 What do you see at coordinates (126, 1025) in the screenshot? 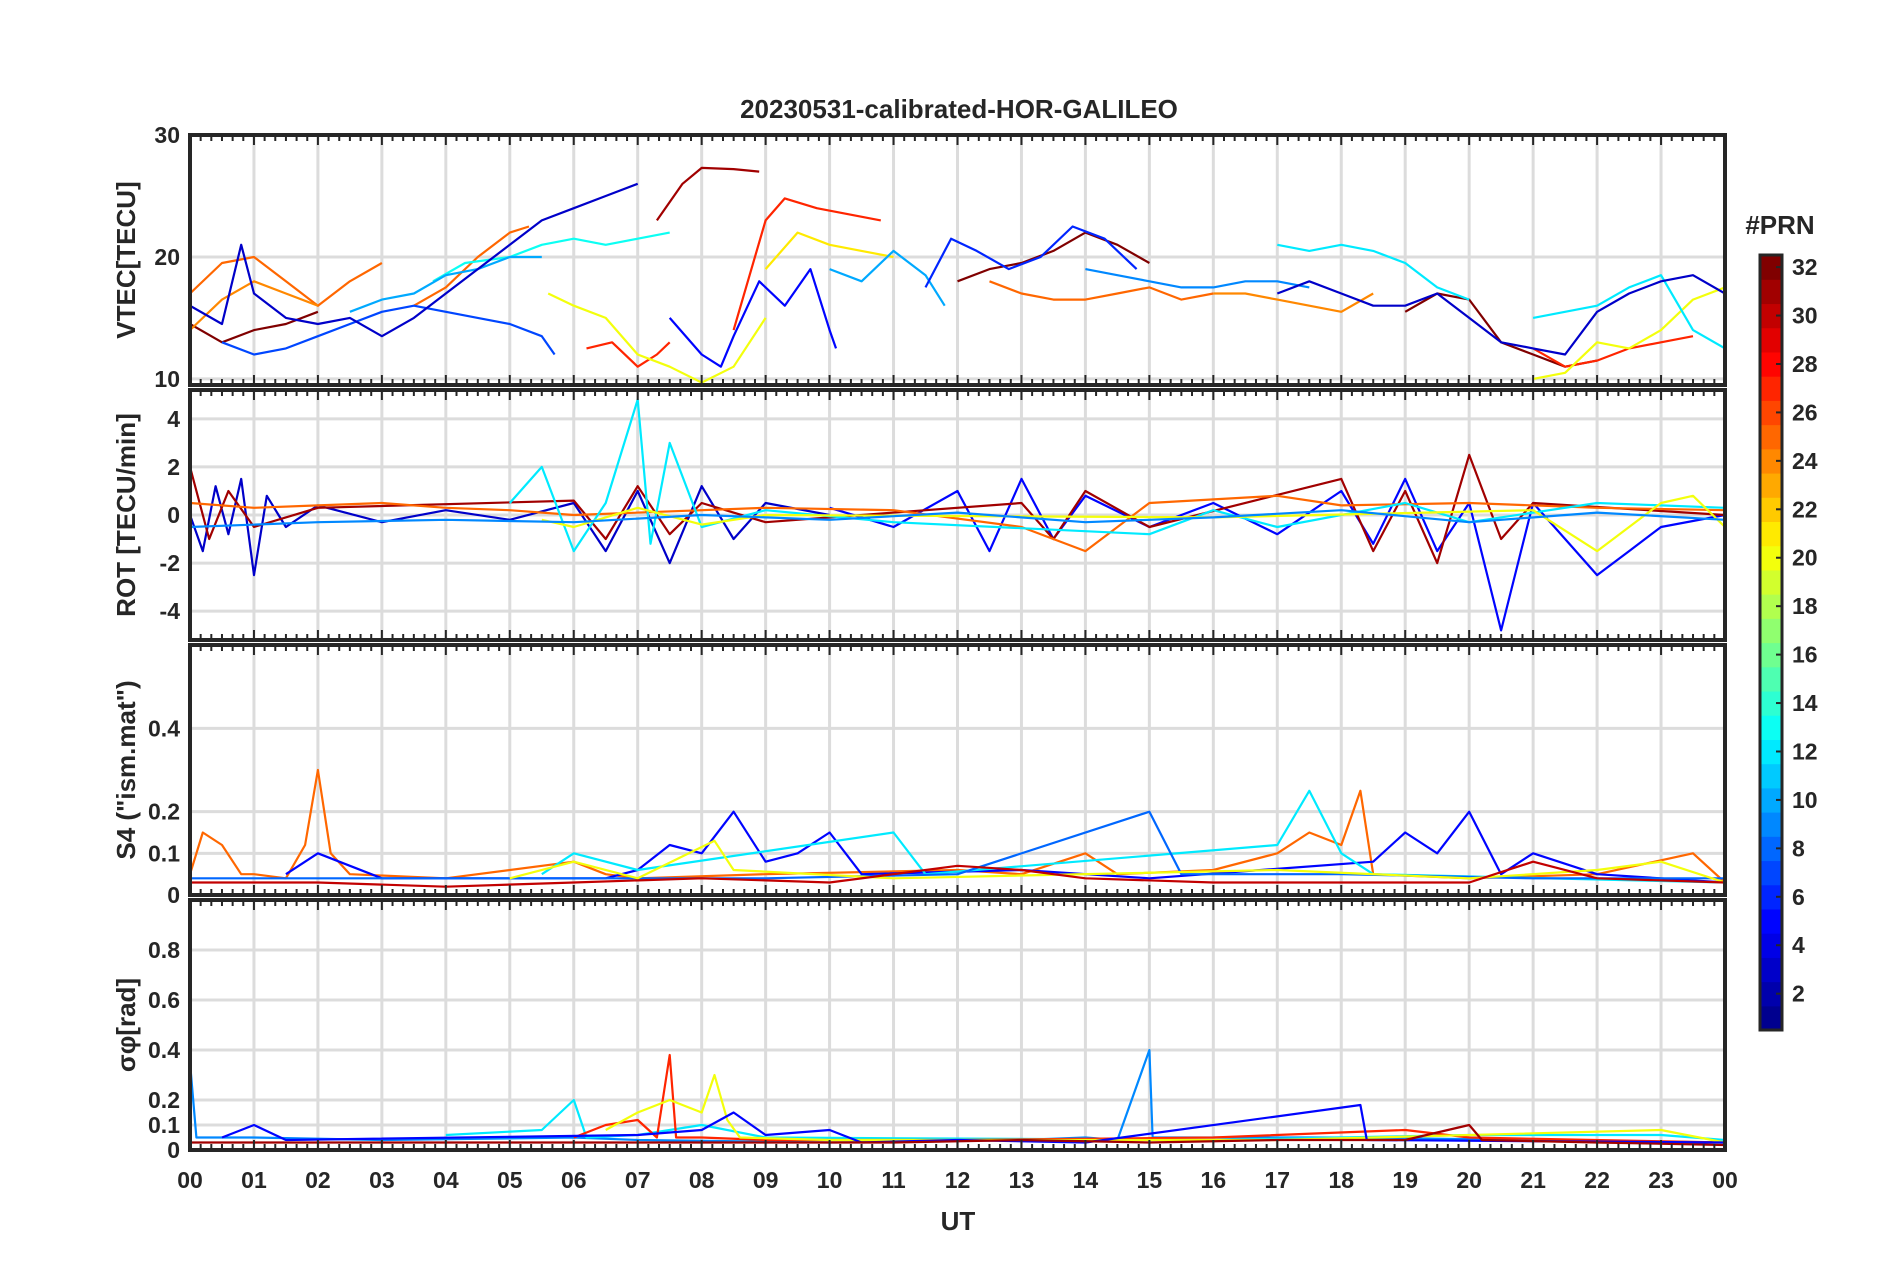
I see `y-axis-title: σφ[rad]` at bounding box center [126, 1025].